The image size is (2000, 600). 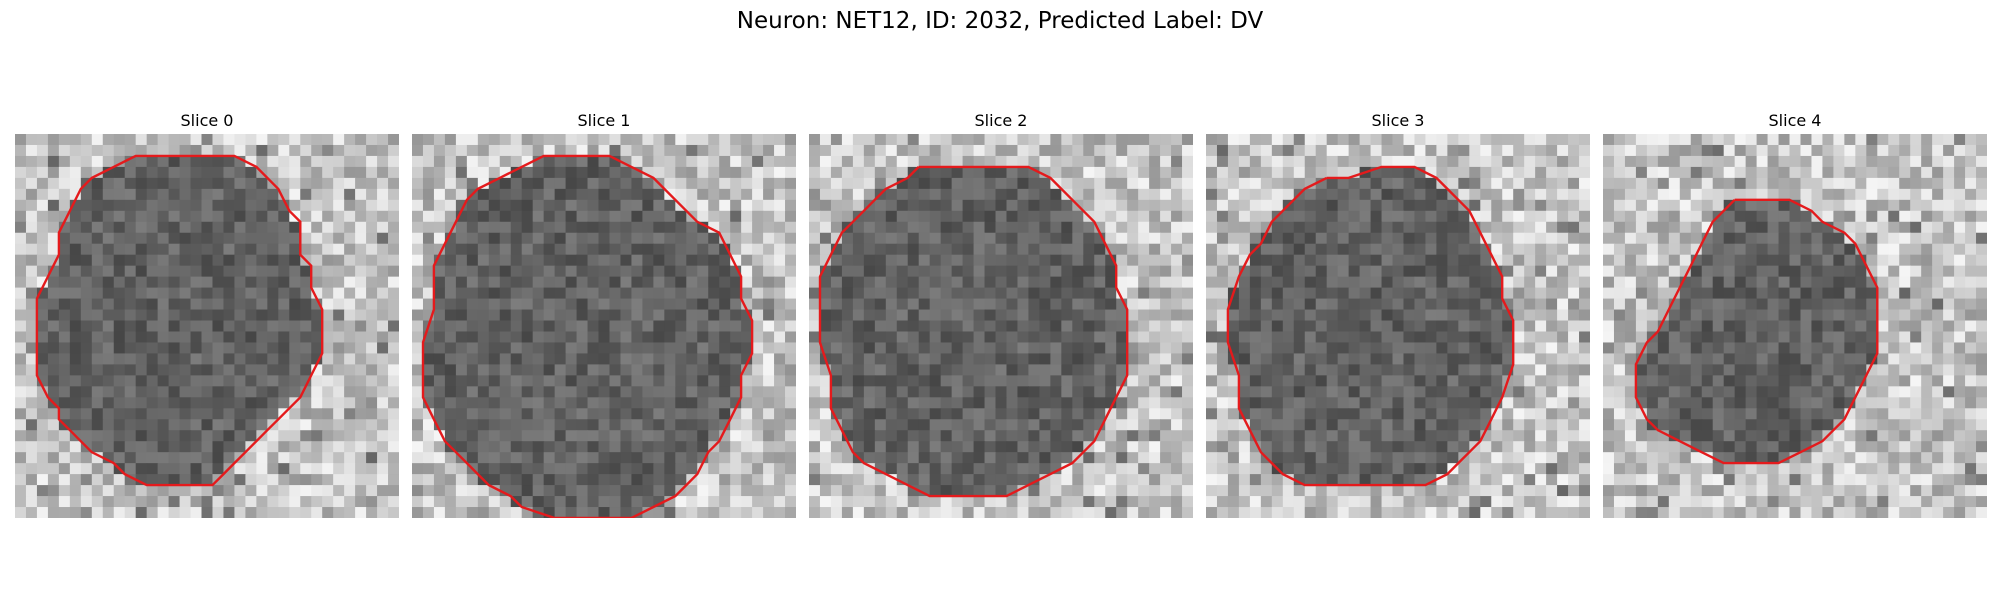 What do you see at coordinates (1398, 120) in the screenshot?
I see `slice-title: Slice 3` at bounding box center [1398, 120].